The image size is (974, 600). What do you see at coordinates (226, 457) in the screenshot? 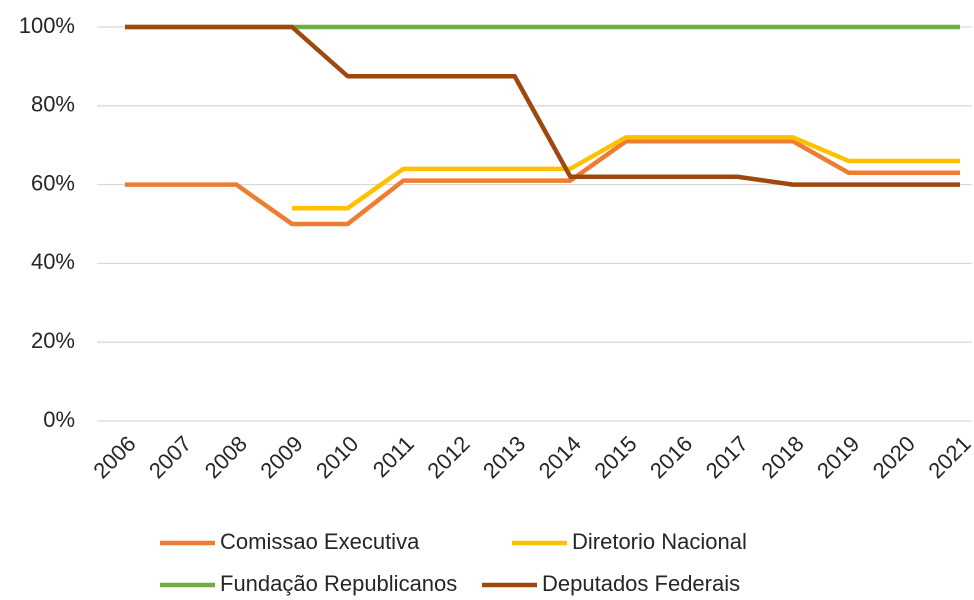
I see `x-tick-label: 2008` at bounding box center [226, 457].